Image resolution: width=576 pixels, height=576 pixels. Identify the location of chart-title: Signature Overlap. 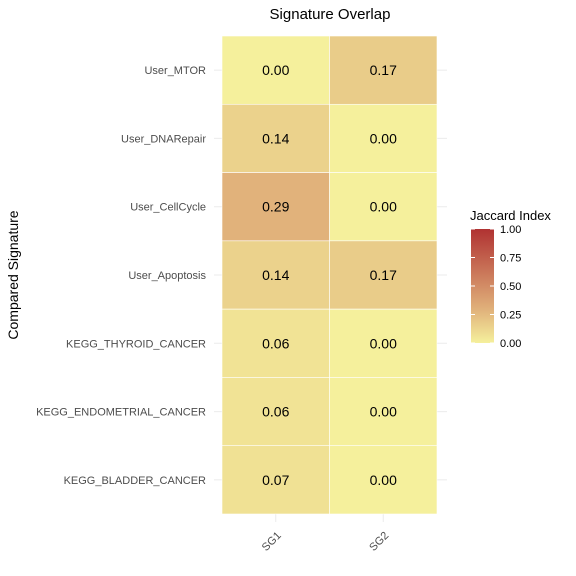
(330, 14).